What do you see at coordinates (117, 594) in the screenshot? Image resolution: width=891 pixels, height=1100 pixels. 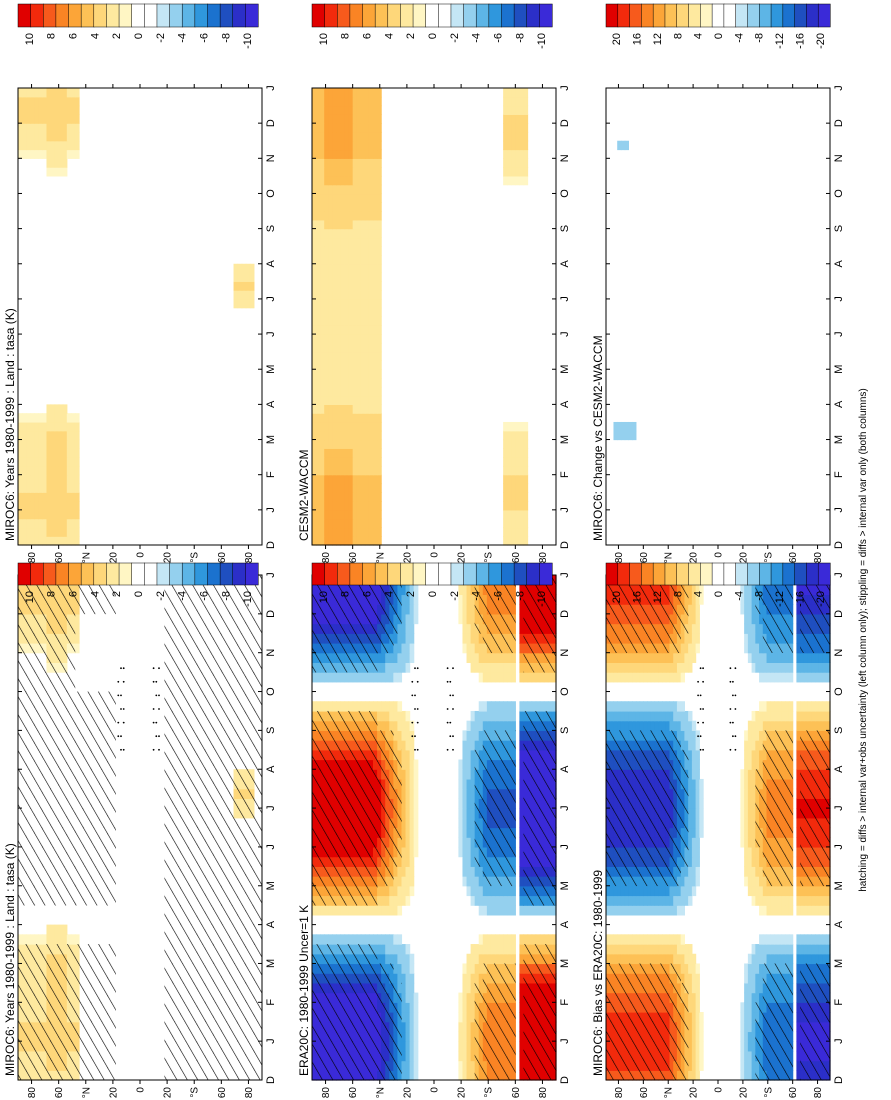 I see `miroc6-left-colorbar-label: 2` at bounding box center [117, 594].